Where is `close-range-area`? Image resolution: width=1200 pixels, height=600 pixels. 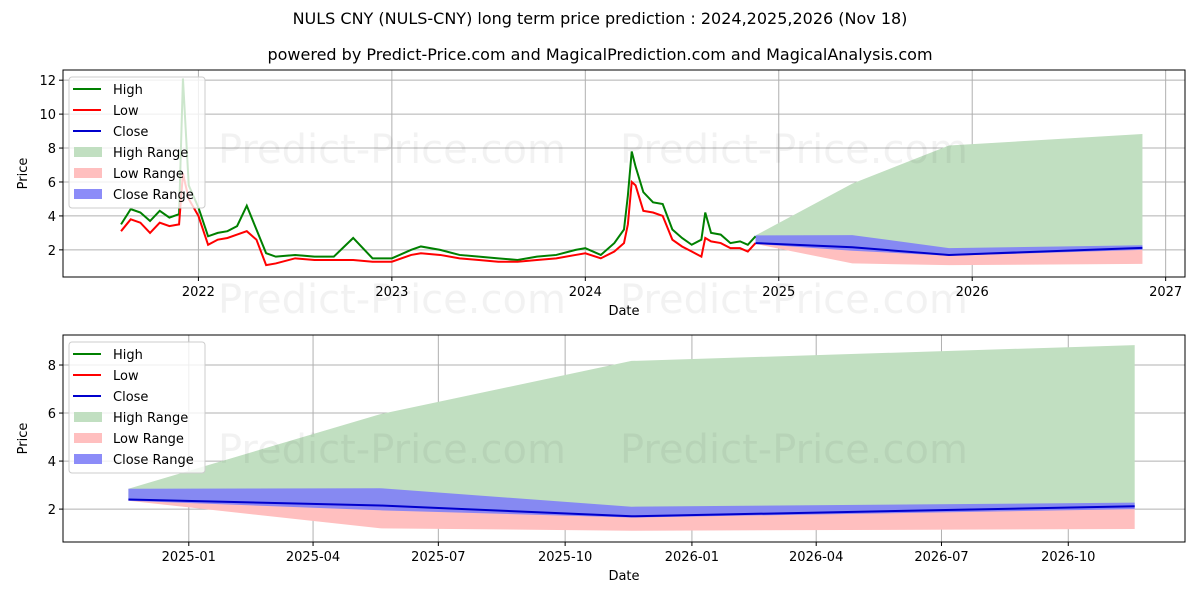
close-range-area is located at coordinates (631, 503).